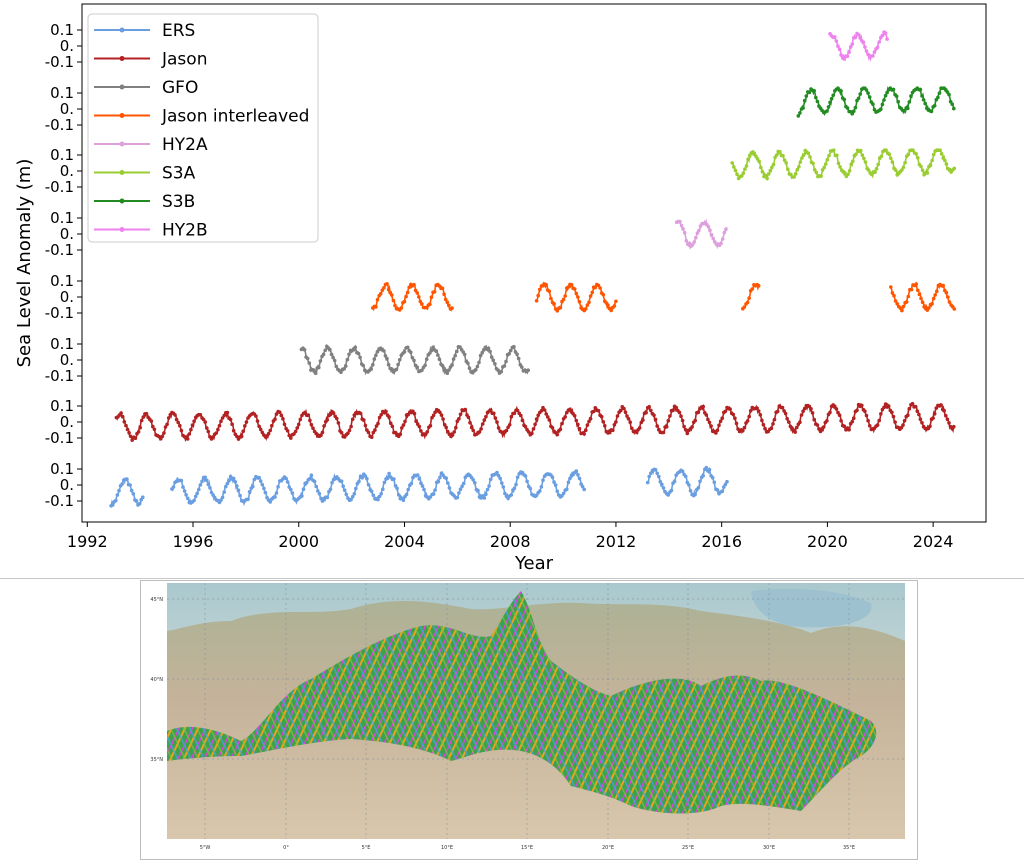  Describe the element at coordinates (203, 128) in the screenshot. I see `legend-box` at that location.